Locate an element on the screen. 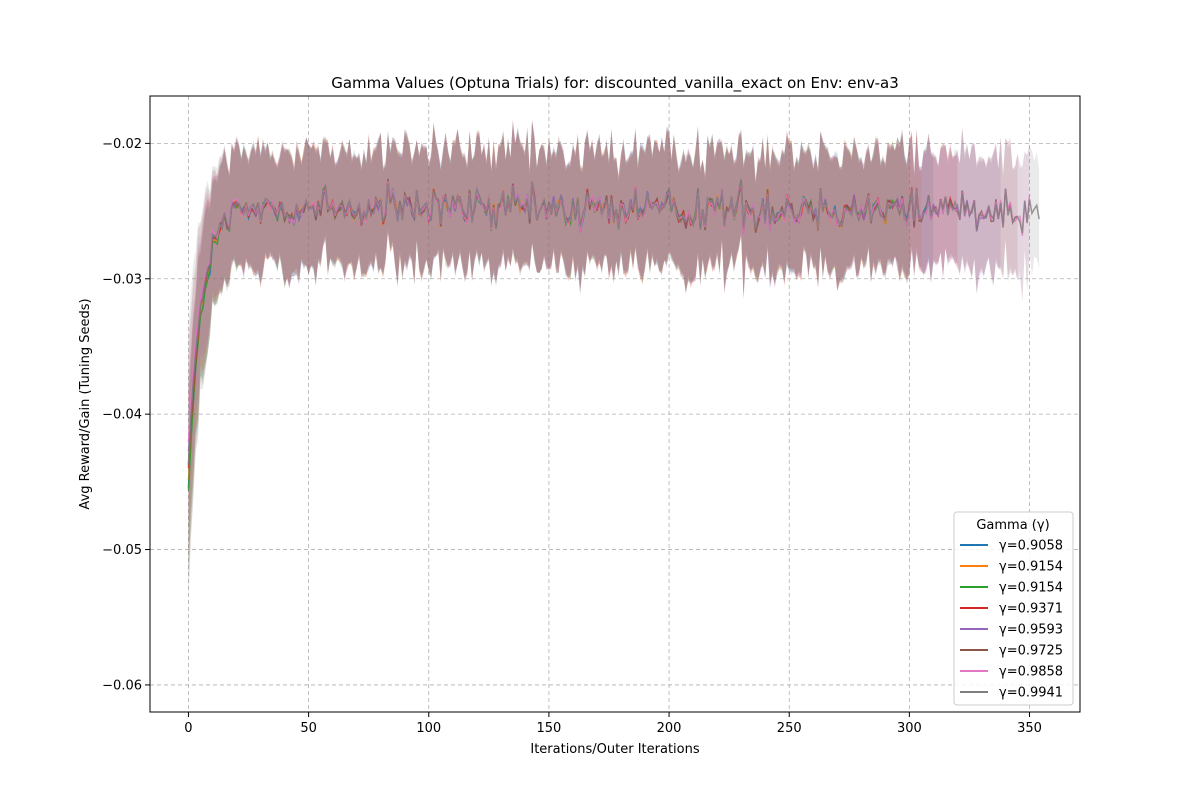 This screenshot has width=1200, height=804. x-tick-label: 200 is located at coordinates (669, 728).